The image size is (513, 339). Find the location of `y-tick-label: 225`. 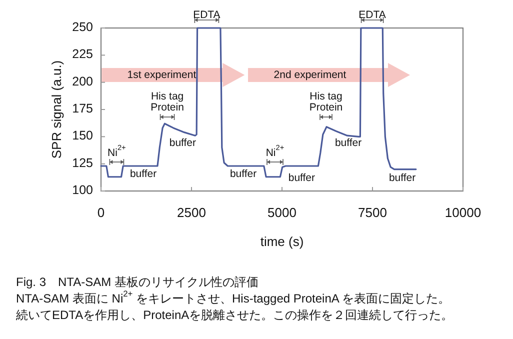

y-tick-label: 225 is located at coordinates (83, 54).